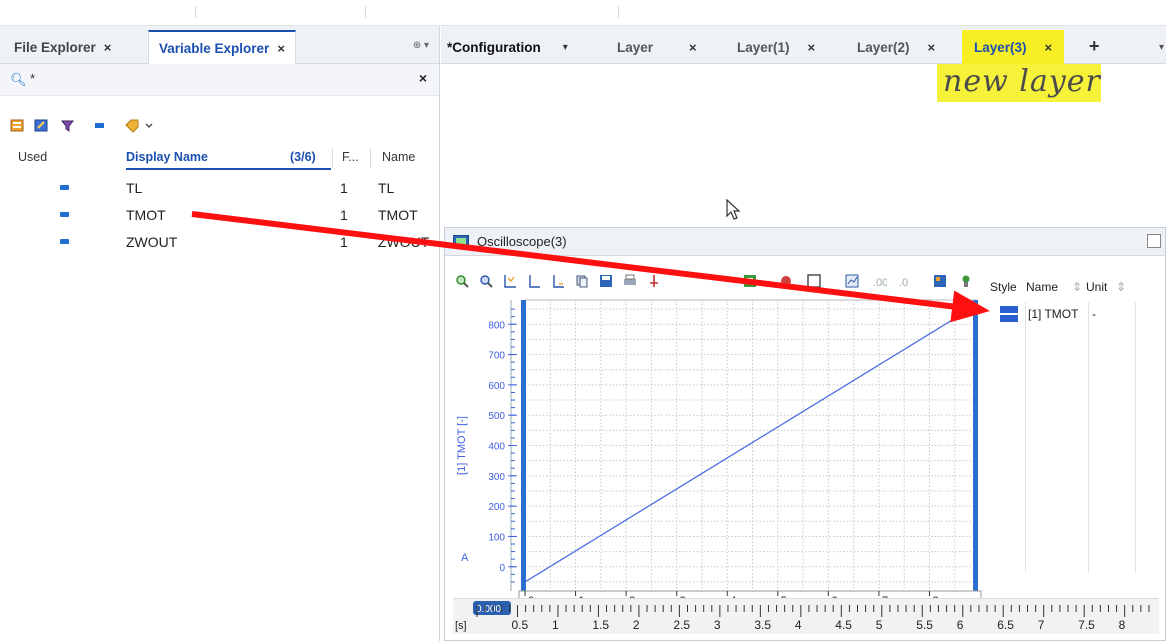 The width and height of the screenshot is (1166, 641). I want to click on ruler-label: 2.5, so click(681, 625).